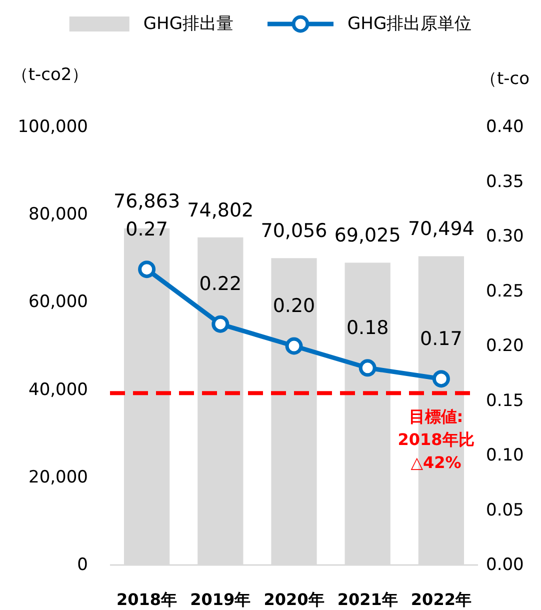 This screenshot has height=610, width=541. What do you see at coordinates (58, 214) in the screenshot?
I see `y-tick-label: 80,000` at bounding box center [58, 214].